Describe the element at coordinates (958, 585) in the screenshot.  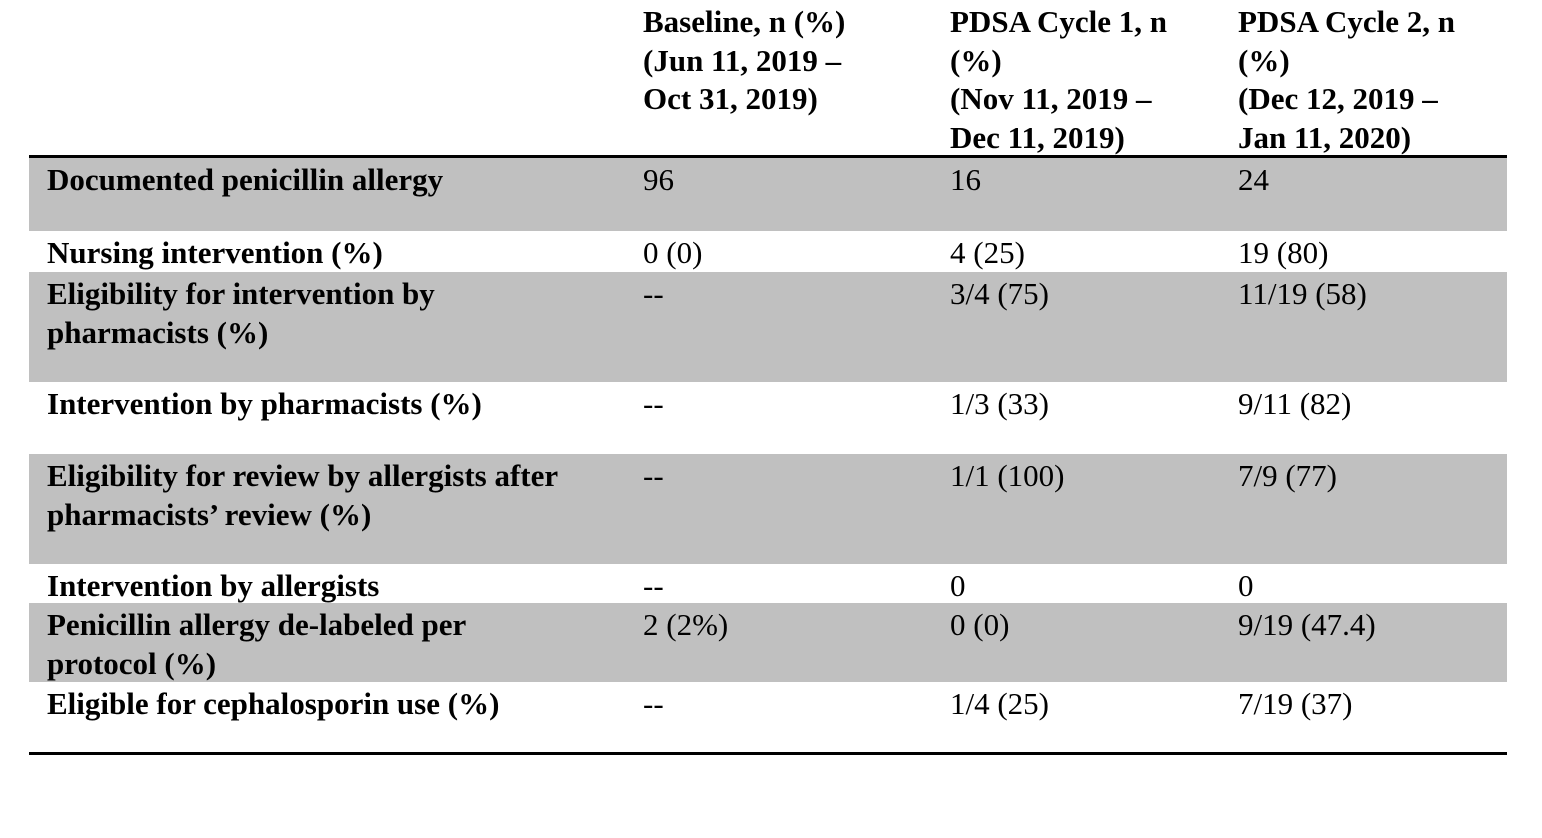
I see `cell-cycle1: 0` at that location.